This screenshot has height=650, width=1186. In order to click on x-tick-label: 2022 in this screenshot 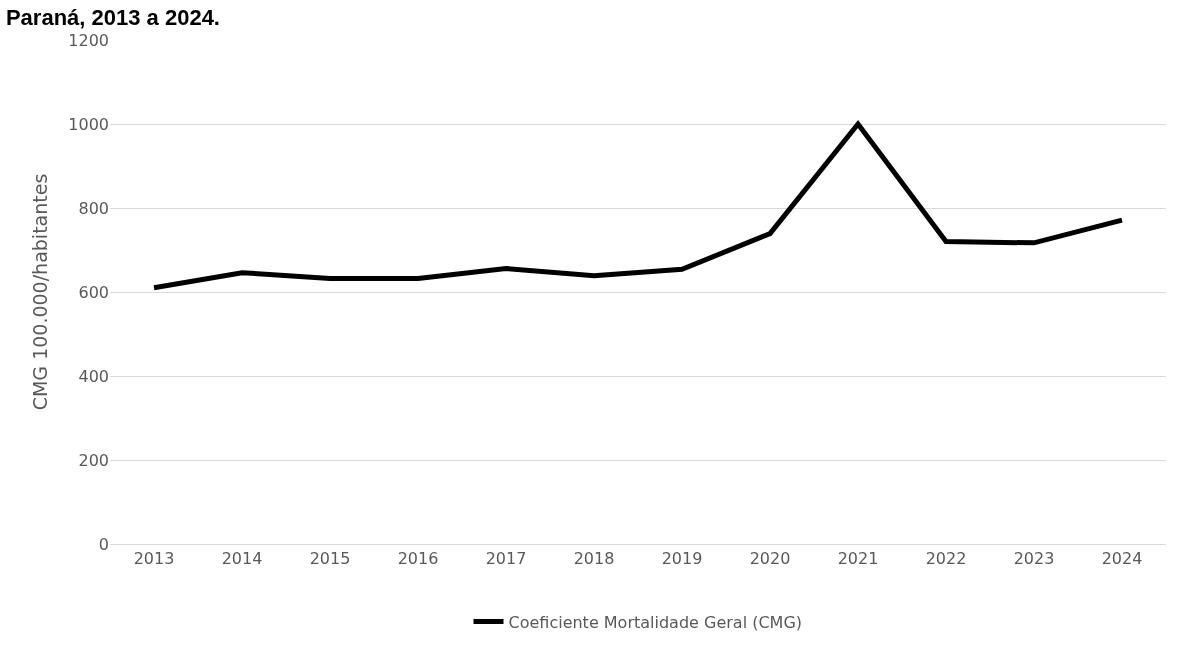, I will do `click(946, 559)`.